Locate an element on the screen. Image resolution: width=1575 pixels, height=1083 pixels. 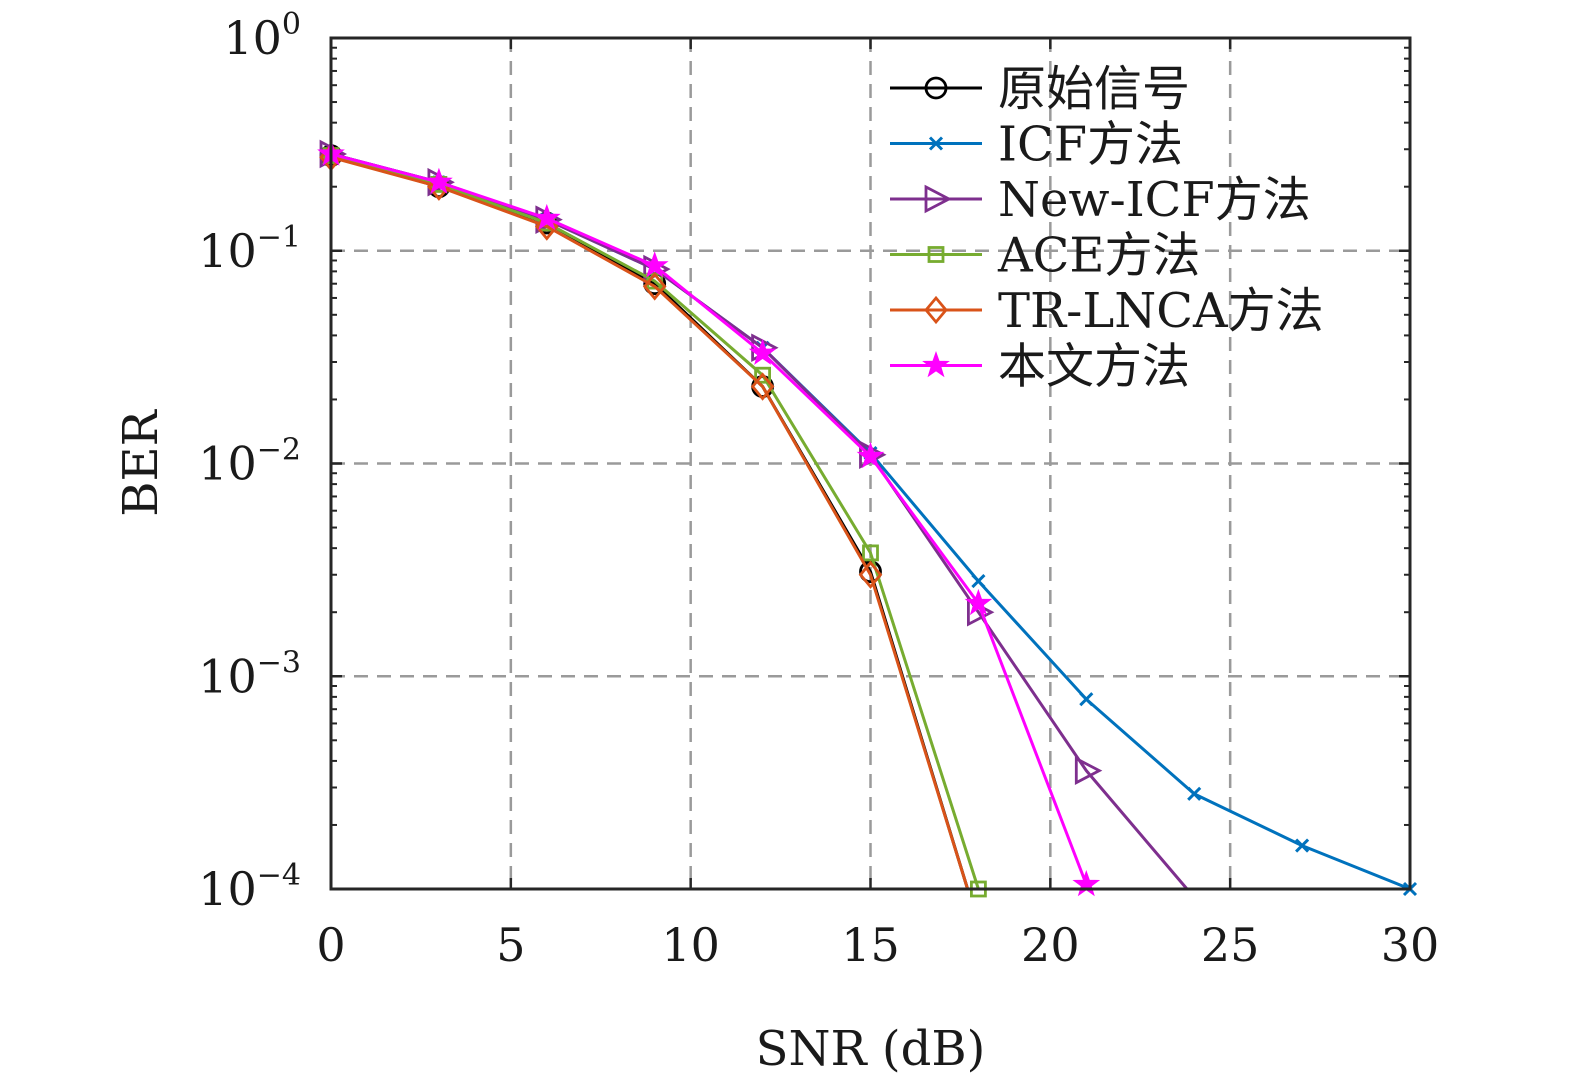
legend-label: ACE方法 is located at coordinates (1098, 256).